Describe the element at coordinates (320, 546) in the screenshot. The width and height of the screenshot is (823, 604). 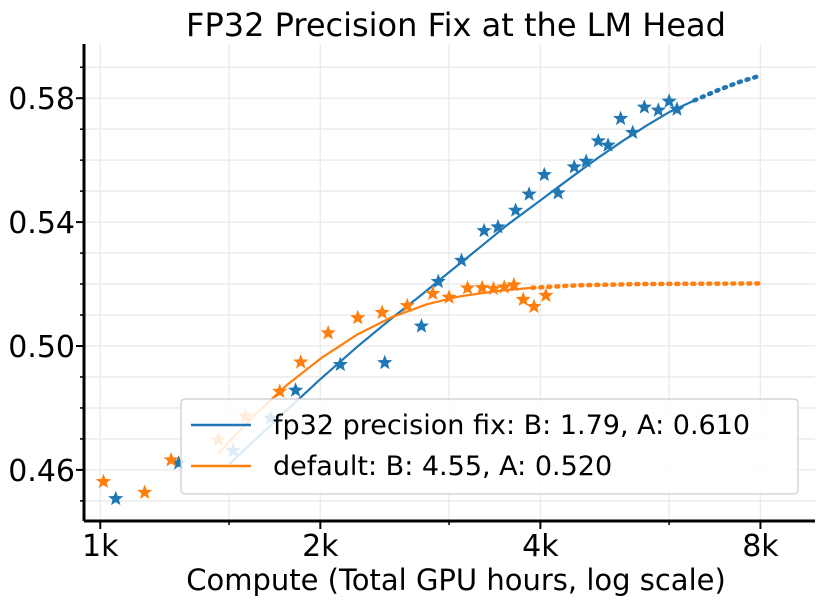
I see `x-tick-label: 2k` at that location.